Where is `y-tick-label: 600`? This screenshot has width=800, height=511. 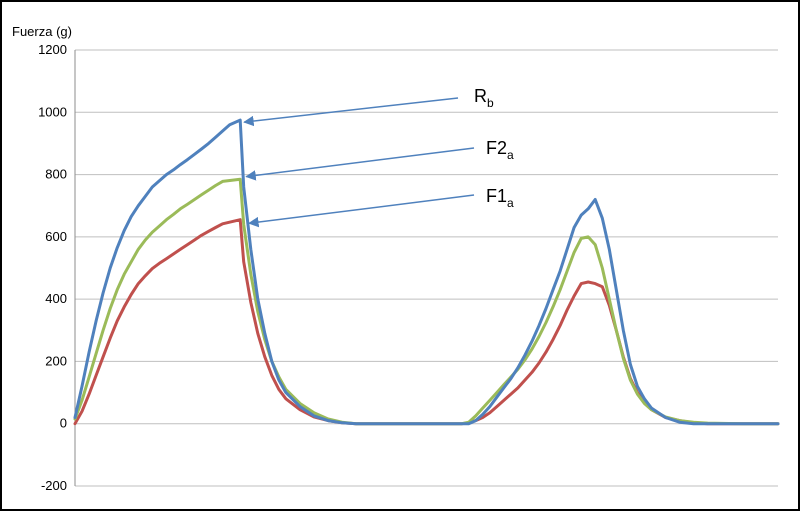 y-tick-label: 600 is located at coordinates (56, 236).